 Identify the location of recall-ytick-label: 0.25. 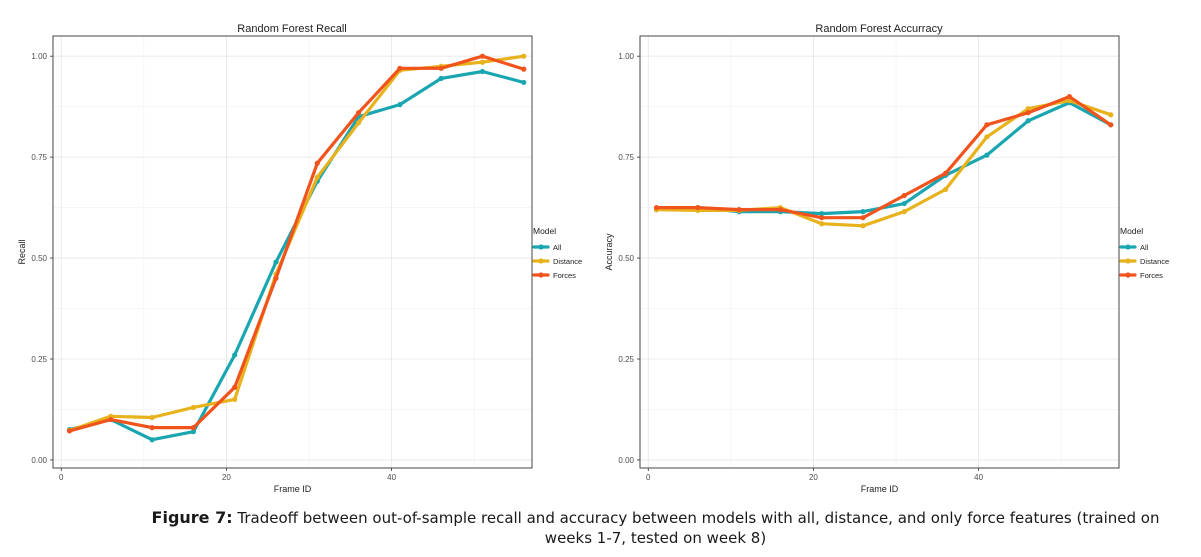
(39, 359).